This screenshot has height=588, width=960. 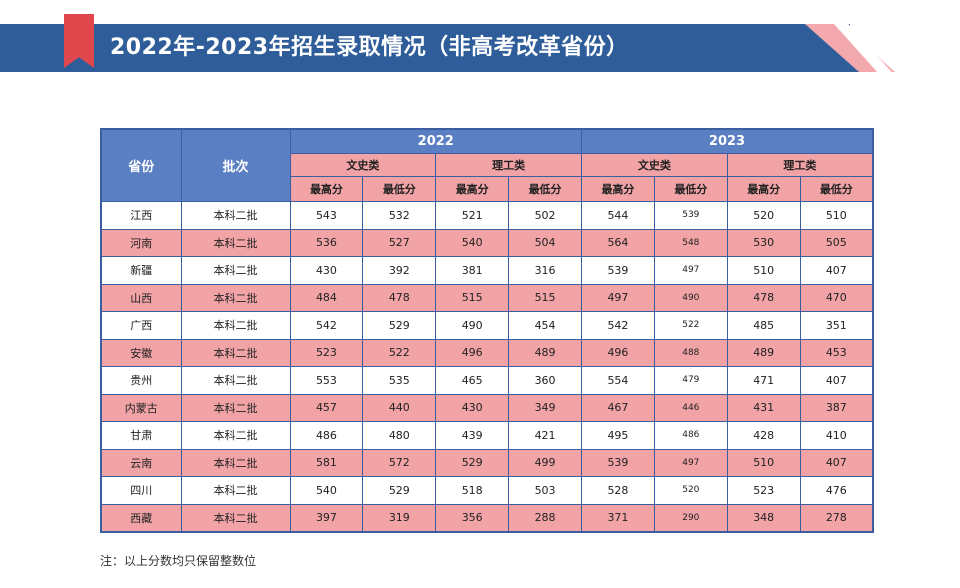 I want to click on page-title: 2022年-2023年招生录取情况（非高考改革省份）, so click(x=369, y=47).